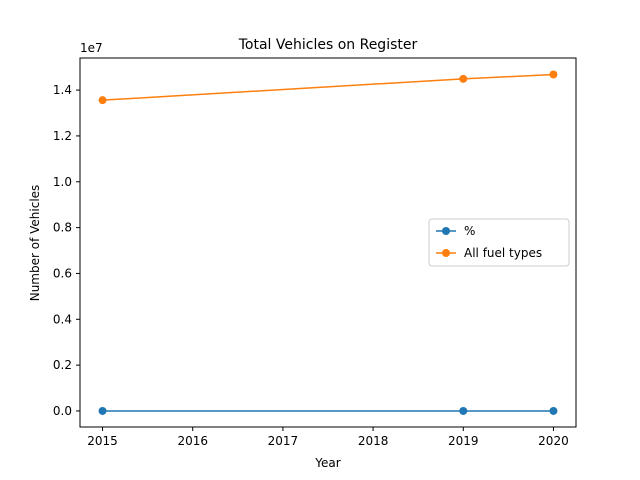 This screenshot has height=480, width=640. Describe the element at coordinates (62, 90) in the screenshot. I see `y-tick-label: 1.4` at that location.